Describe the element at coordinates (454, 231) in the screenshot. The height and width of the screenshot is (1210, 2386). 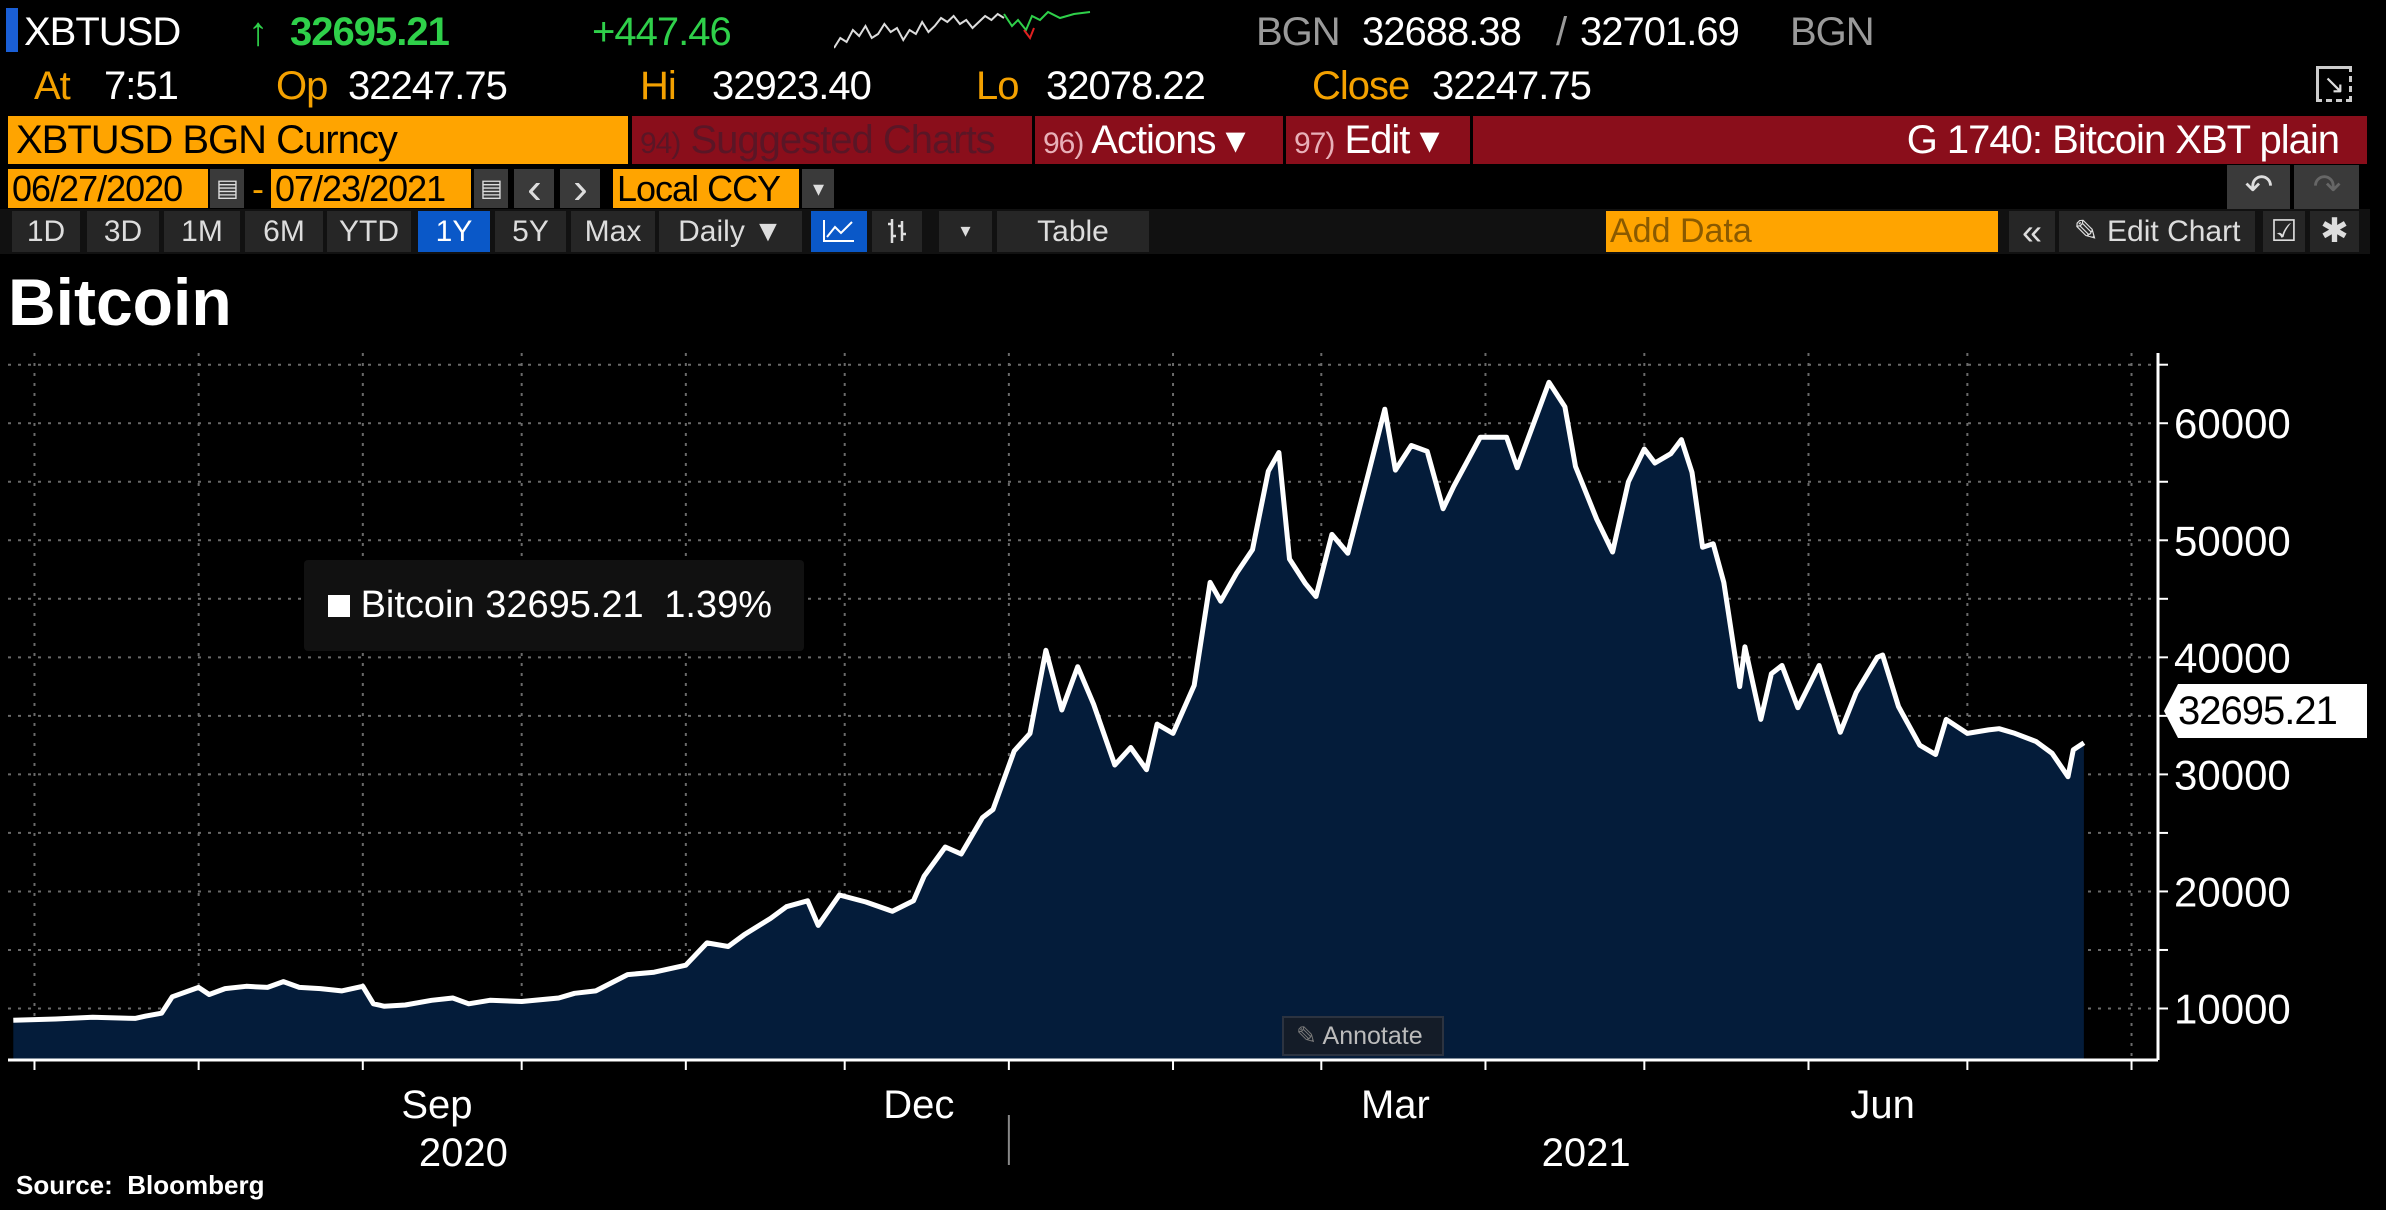
I see `range-1y-button: 1Y` at that location.